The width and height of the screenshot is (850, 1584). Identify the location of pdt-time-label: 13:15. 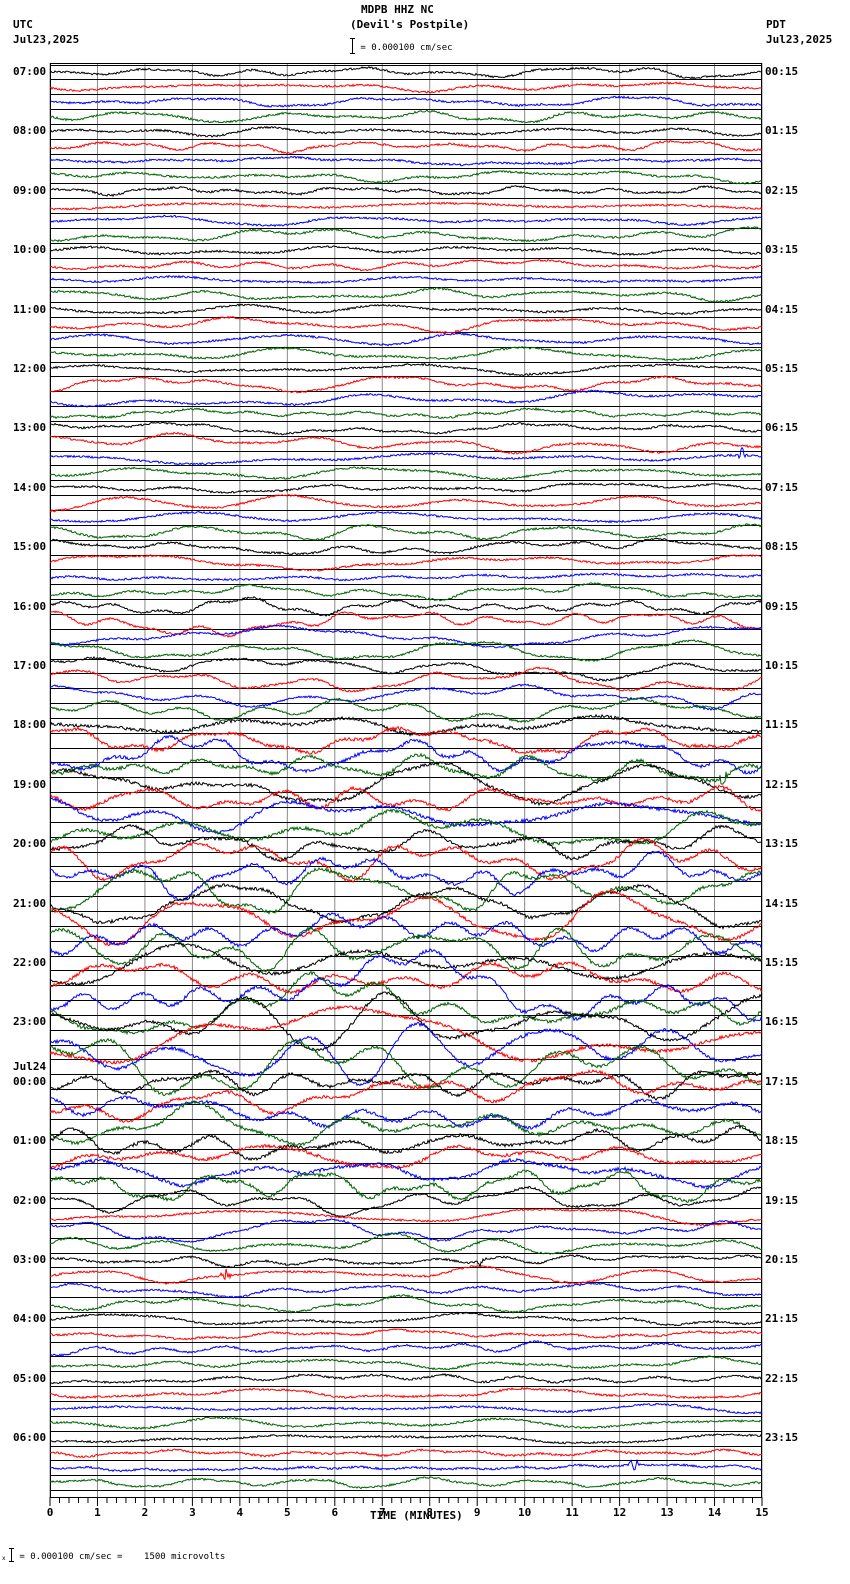
(782, 844).